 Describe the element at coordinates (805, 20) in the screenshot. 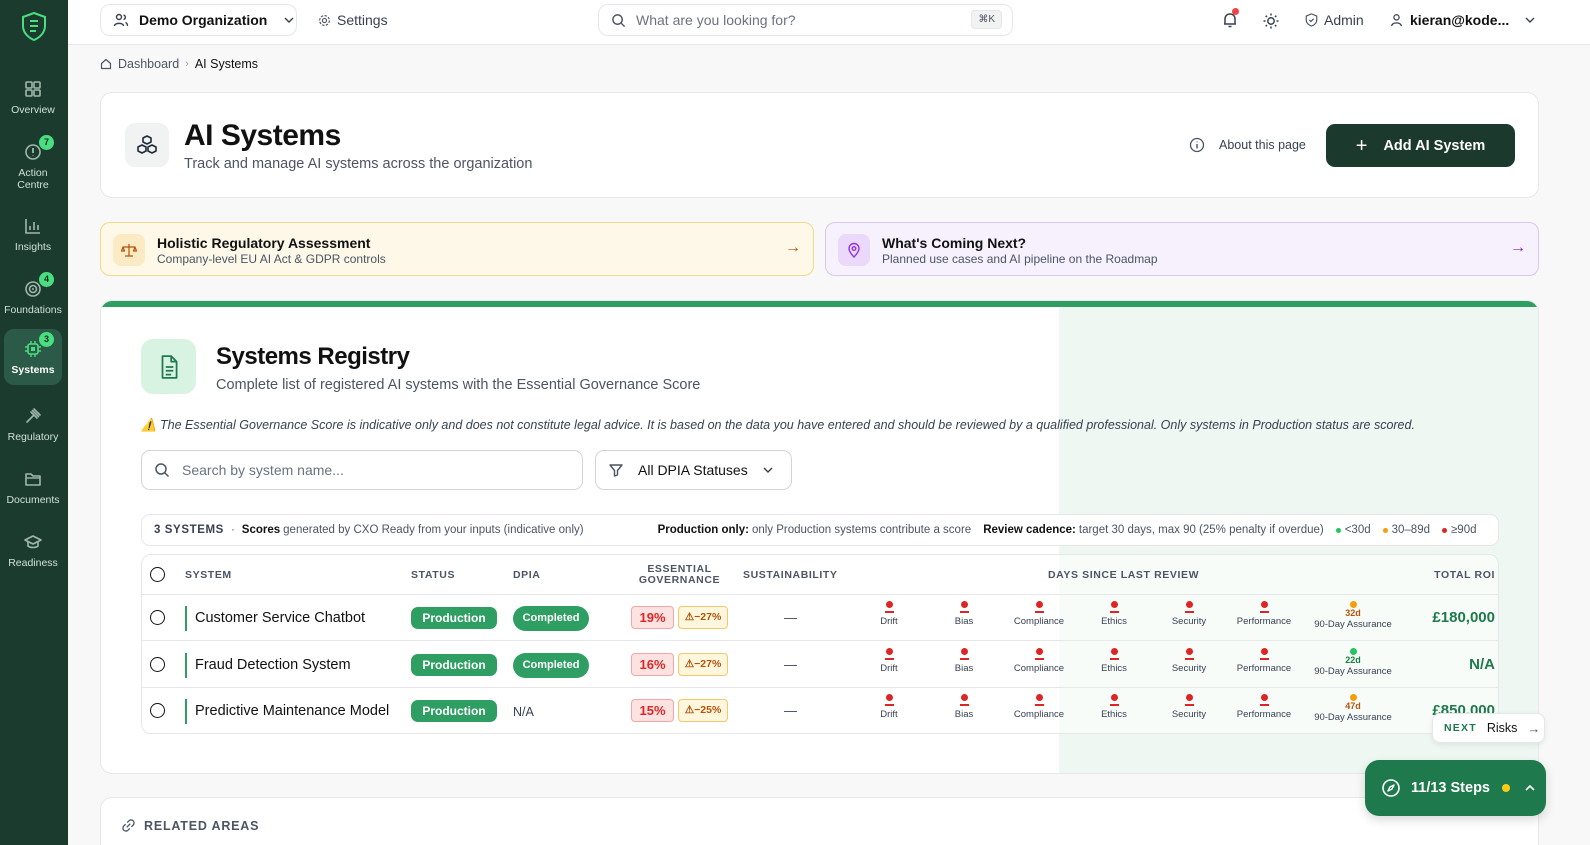

I see `global-search: What are you looking for? ⌘K` at that location.